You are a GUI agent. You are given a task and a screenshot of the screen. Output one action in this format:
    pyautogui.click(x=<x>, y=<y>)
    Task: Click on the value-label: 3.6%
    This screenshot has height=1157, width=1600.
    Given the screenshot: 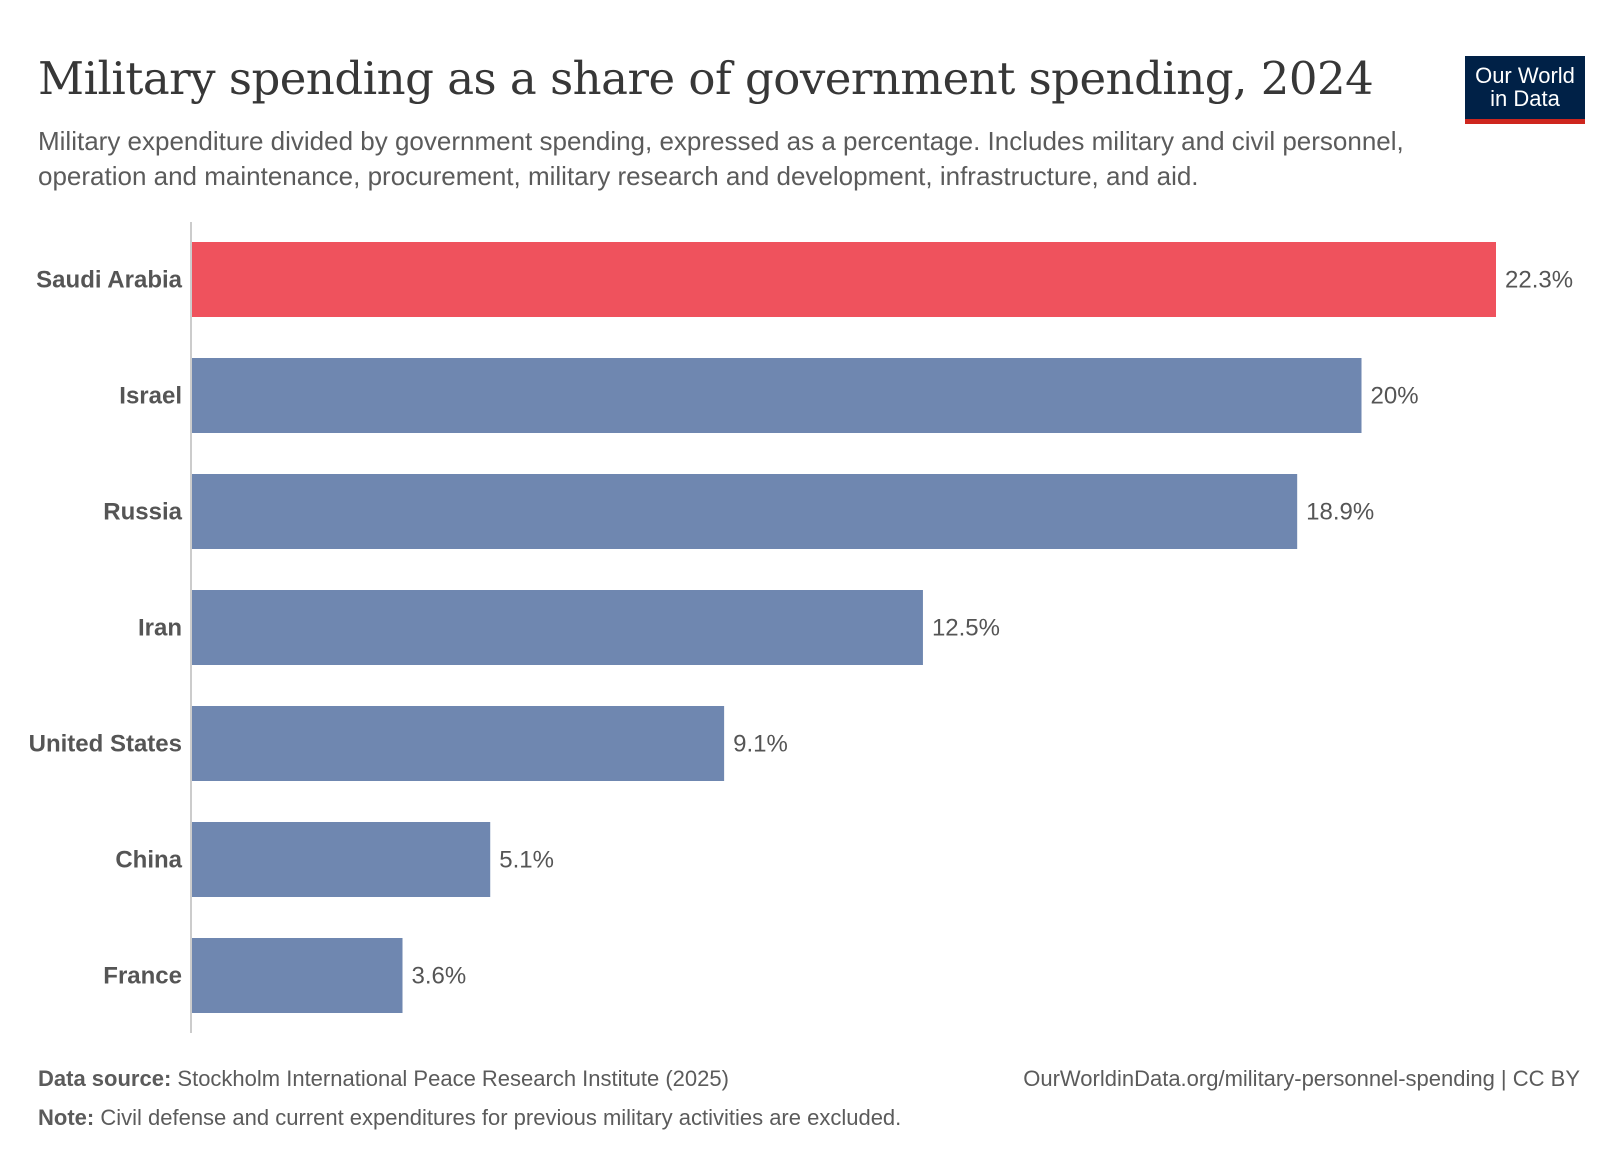 What is the action you would take?
    pyautogui.click(x=439, y=976)
    